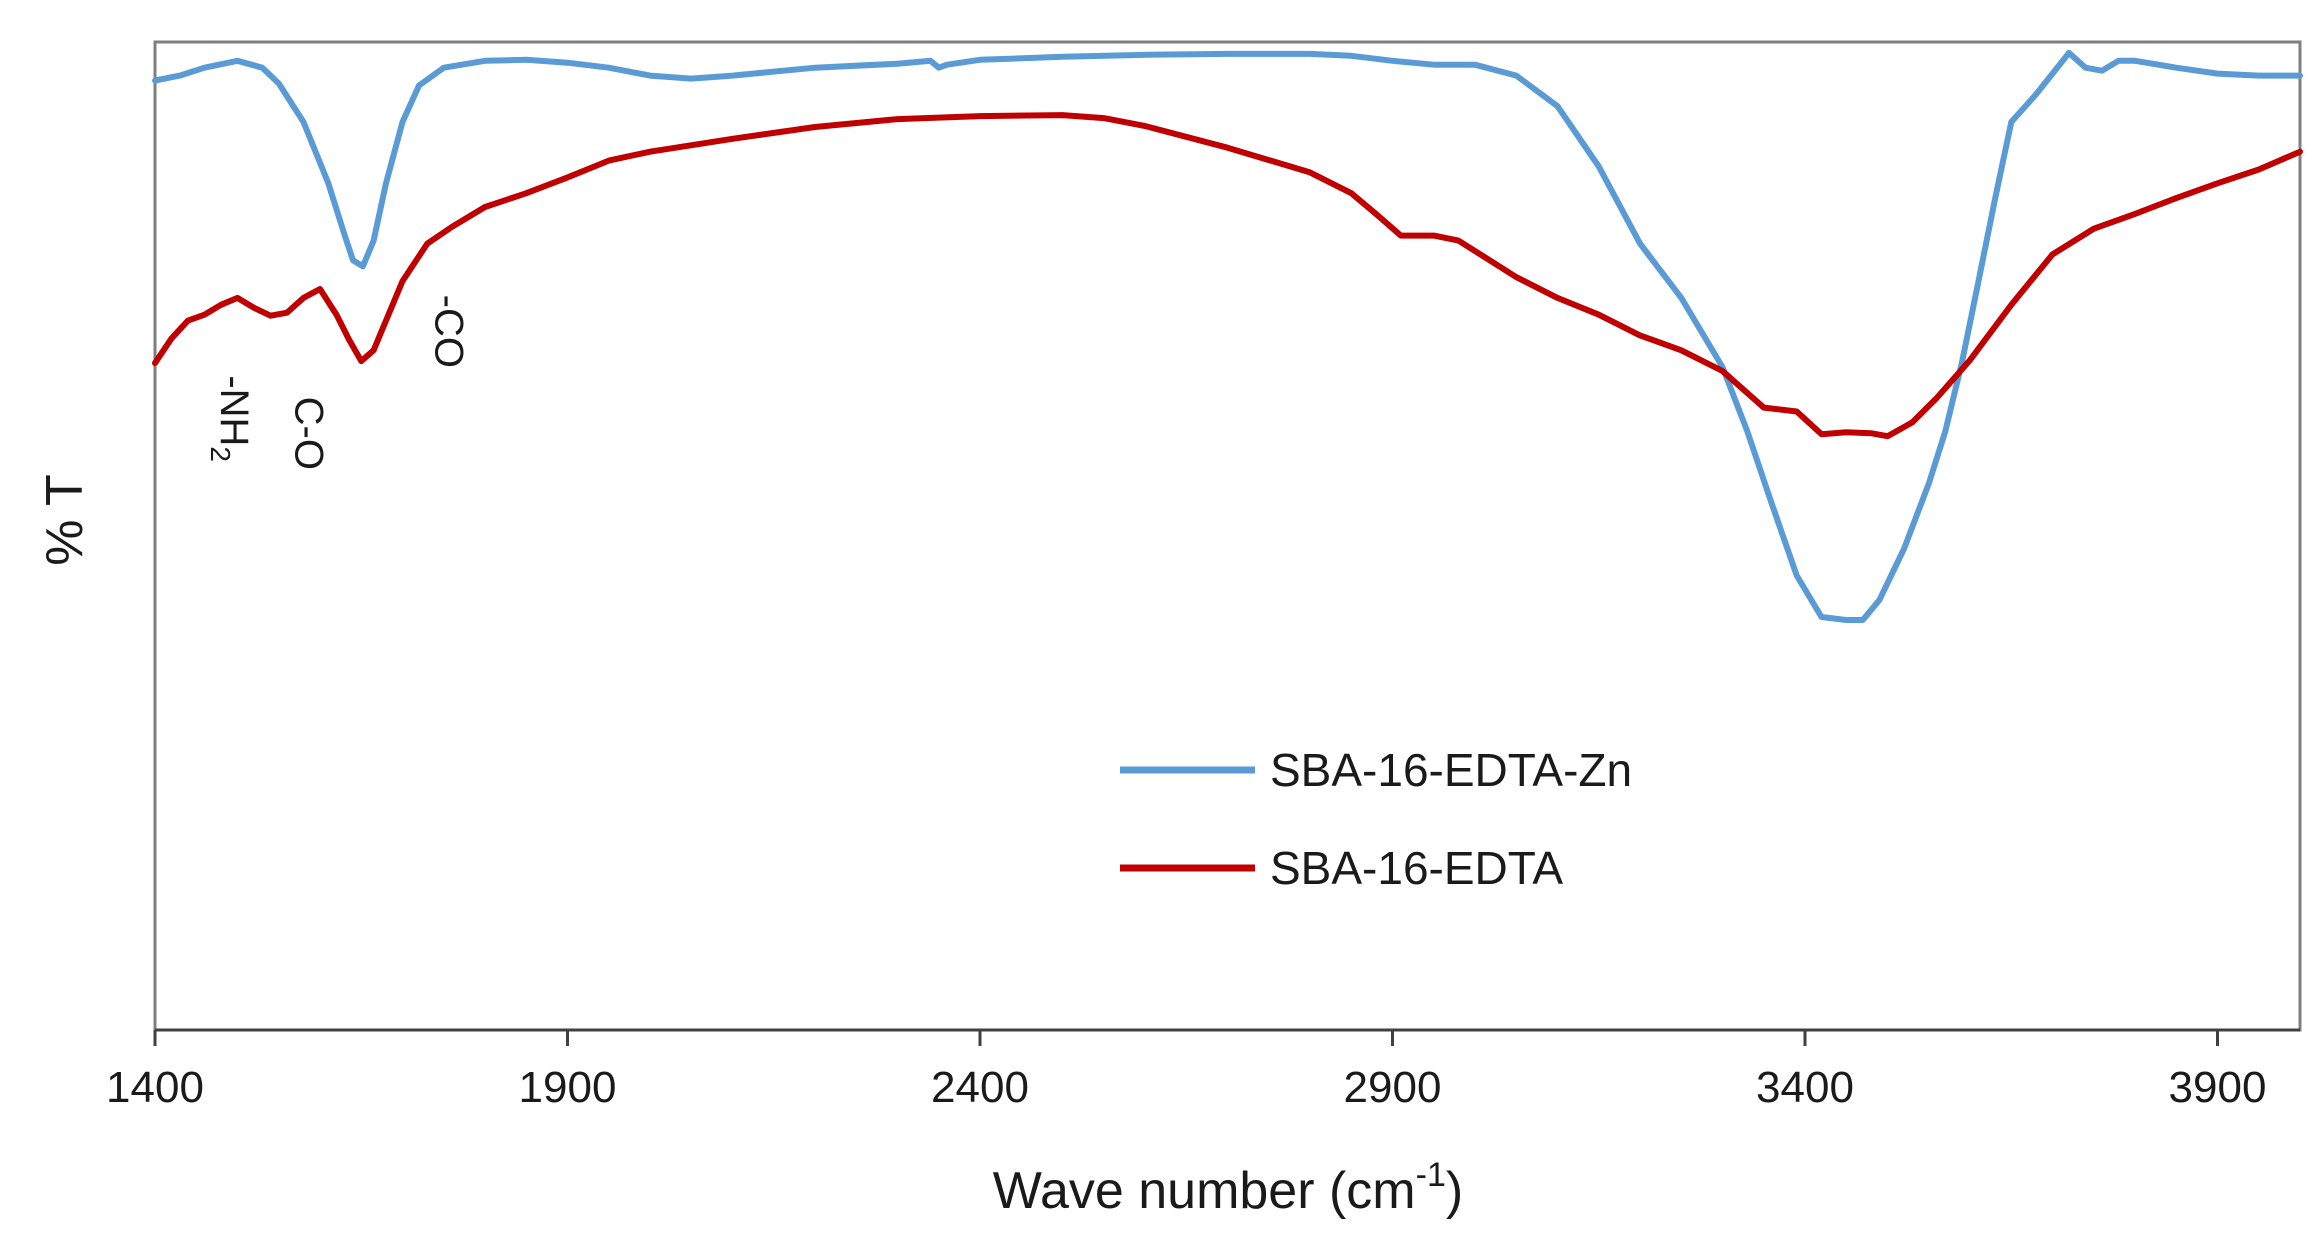  What do you see at coordinates (1393, 1087) in the screenshot?
I see `x-tick-label: 2900` at bounding box center [1393, 1087].